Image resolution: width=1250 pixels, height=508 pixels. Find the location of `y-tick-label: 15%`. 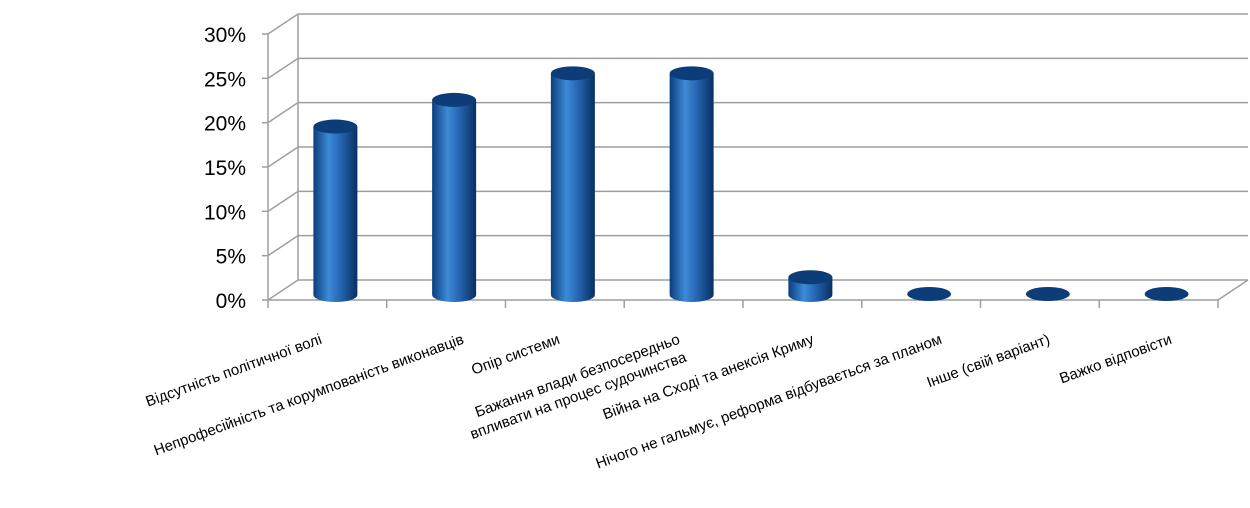

y-tick-label: 15% is located at coordinates (225, 168).